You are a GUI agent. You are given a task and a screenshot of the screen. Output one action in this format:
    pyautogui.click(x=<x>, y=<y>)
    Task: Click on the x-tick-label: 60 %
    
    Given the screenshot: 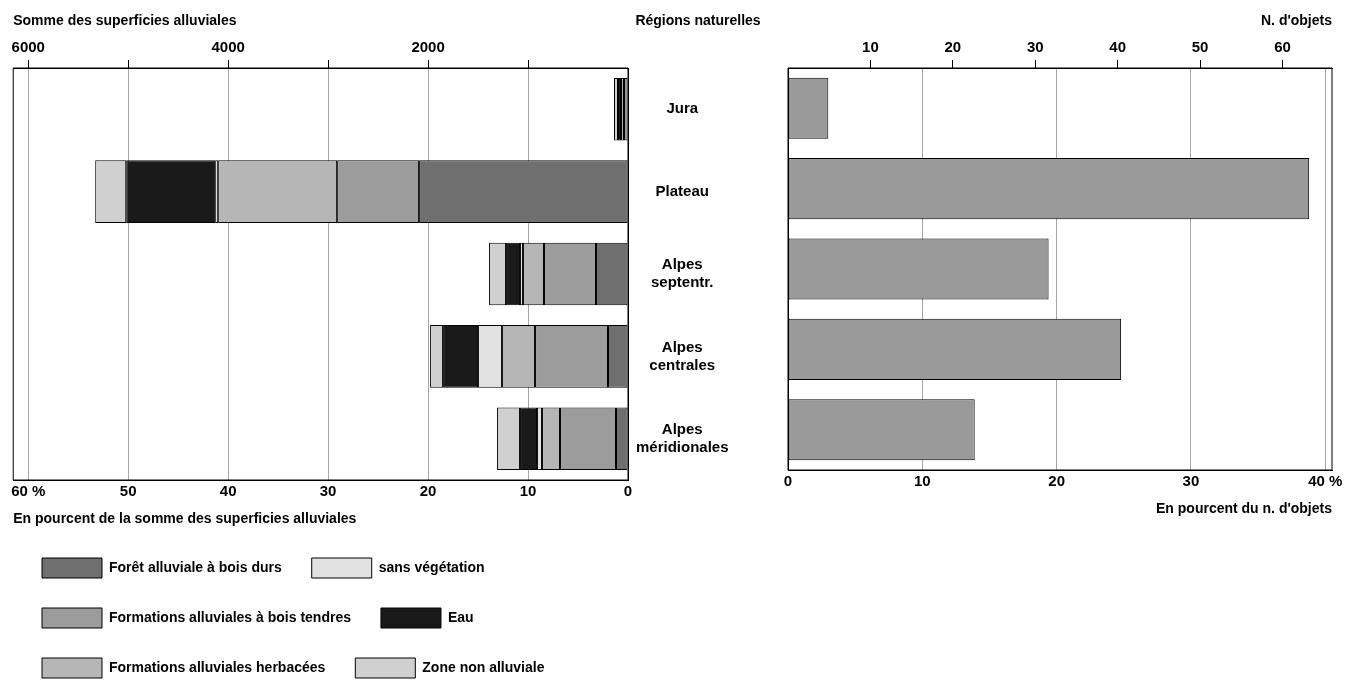 What is the action you would take?
    pyautogui.click(x=28, y=491)
    